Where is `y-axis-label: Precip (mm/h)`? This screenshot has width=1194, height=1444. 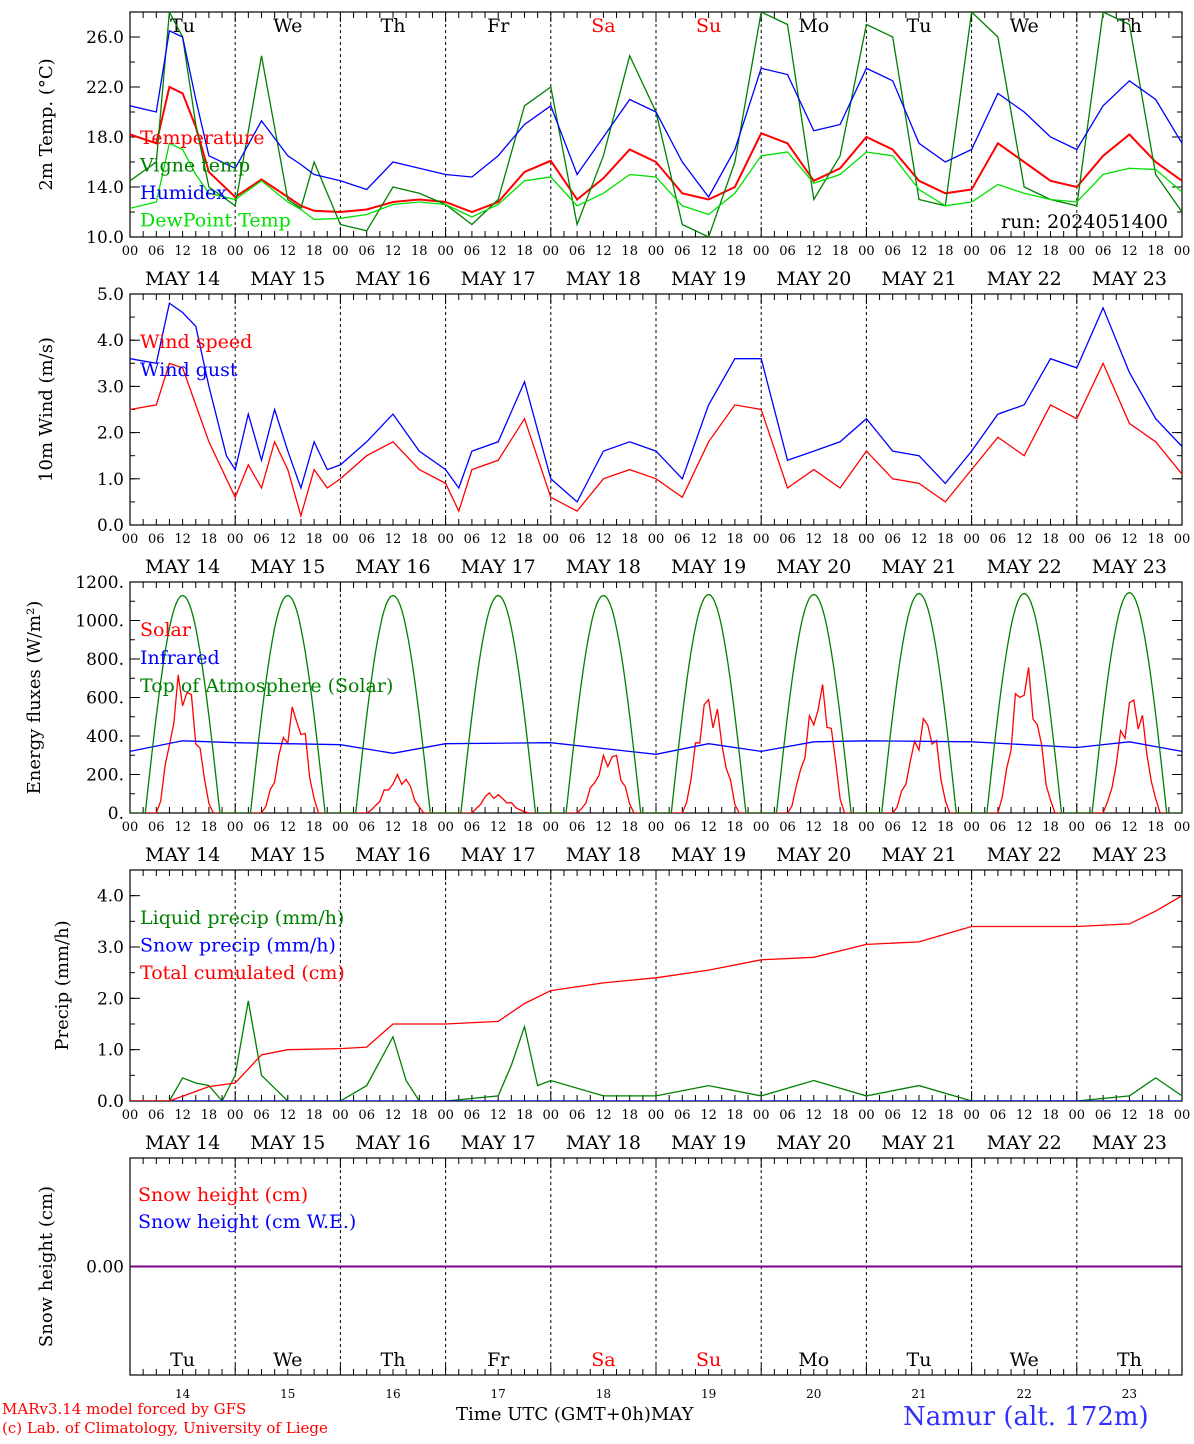
y-axis-label: Precip (mm/h) is located at coordinates (62, 985).